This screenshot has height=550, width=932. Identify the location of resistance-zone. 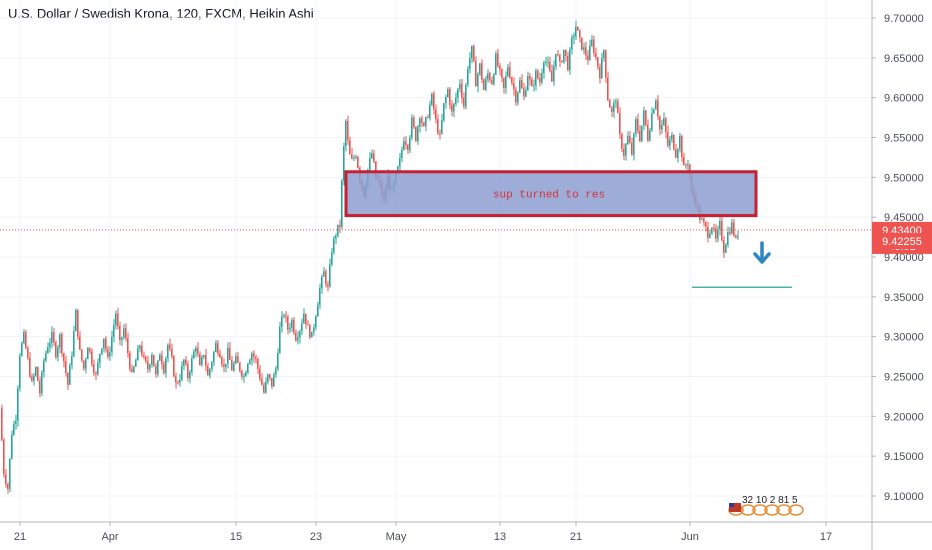
(551, 194).